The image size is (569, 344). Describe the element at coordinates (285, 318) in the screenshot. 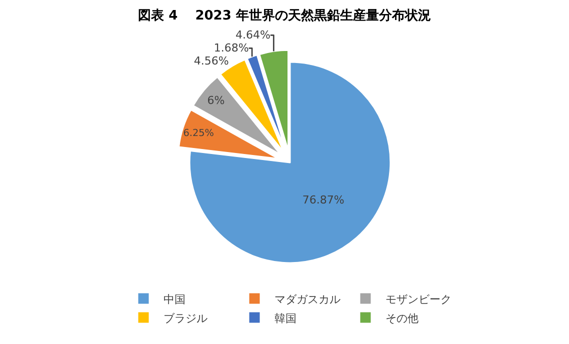

I see `legend-label: 韓国` at that location.